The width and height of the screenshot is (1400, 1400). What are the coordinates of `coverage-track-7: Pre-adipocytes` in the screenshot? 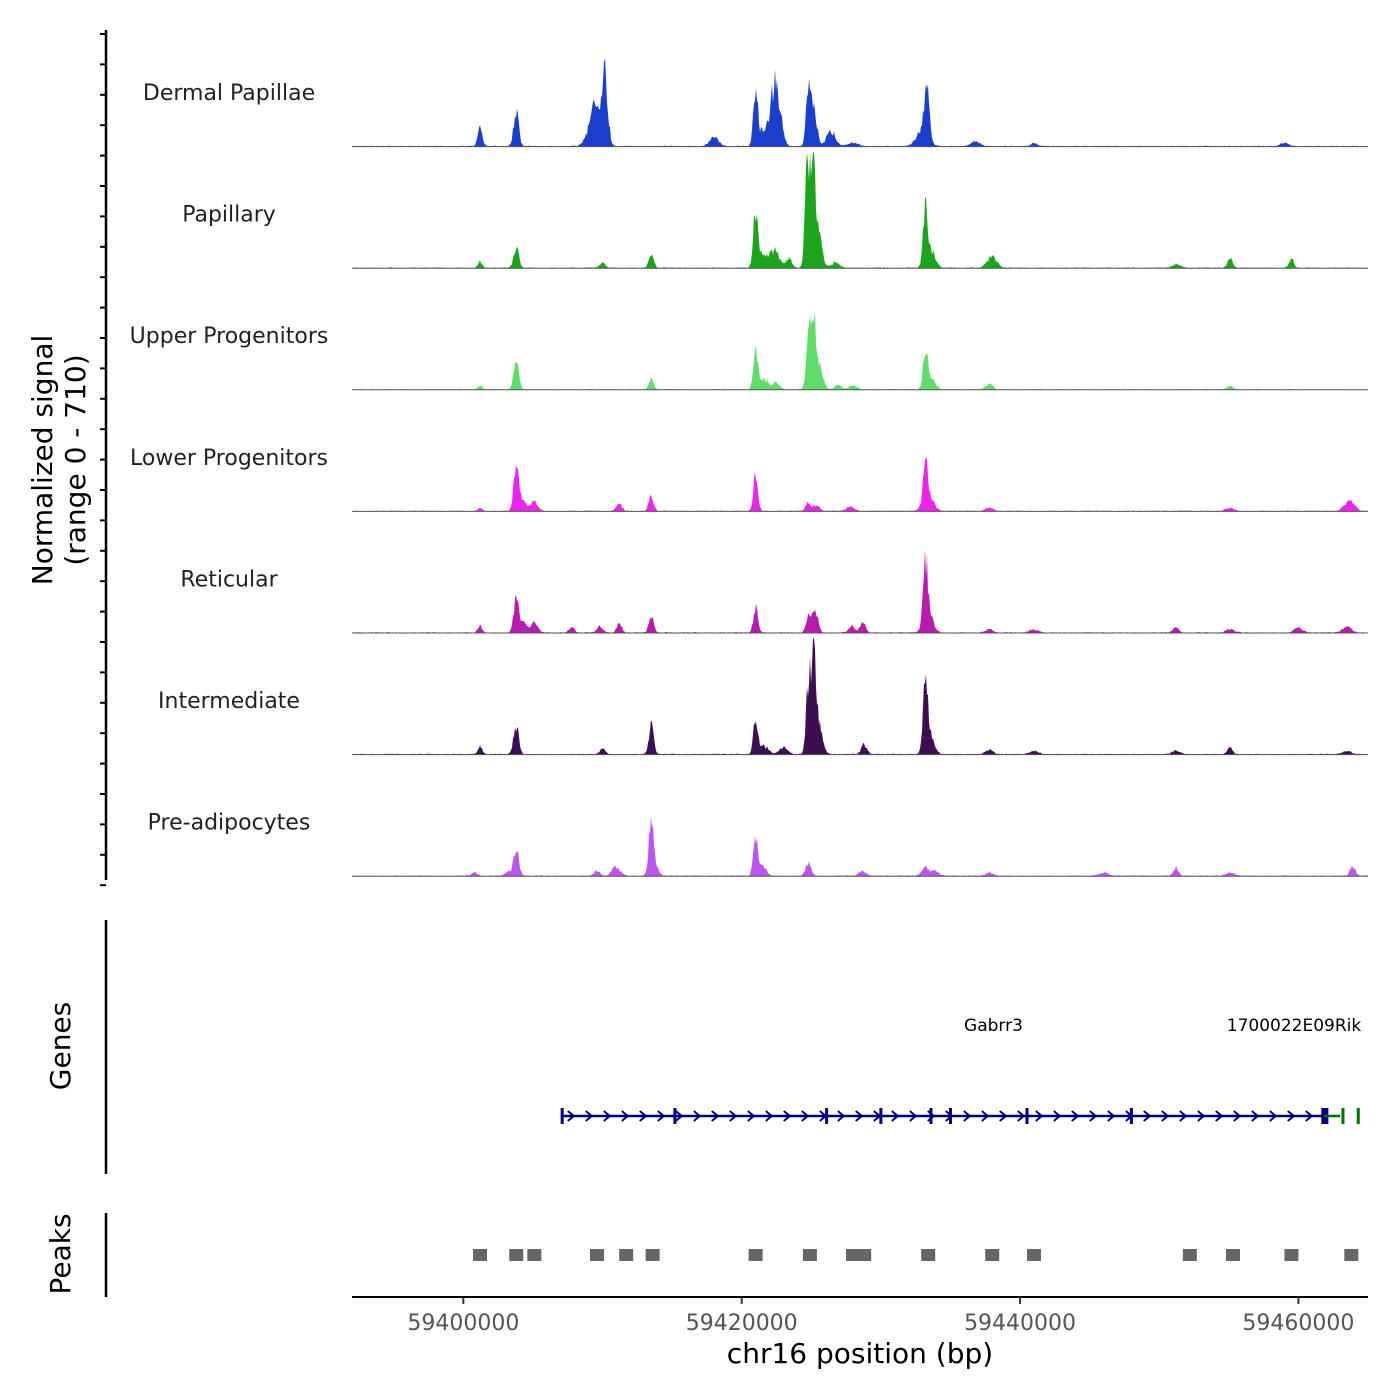 It's located at (758, 844).